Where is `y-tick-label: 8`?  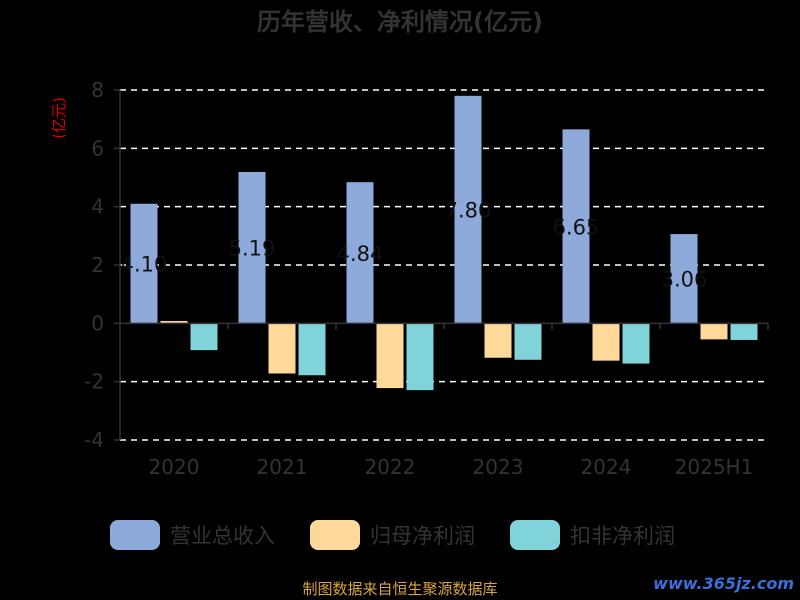 y-tick-label: 8 is located at coordinates (97, 90).